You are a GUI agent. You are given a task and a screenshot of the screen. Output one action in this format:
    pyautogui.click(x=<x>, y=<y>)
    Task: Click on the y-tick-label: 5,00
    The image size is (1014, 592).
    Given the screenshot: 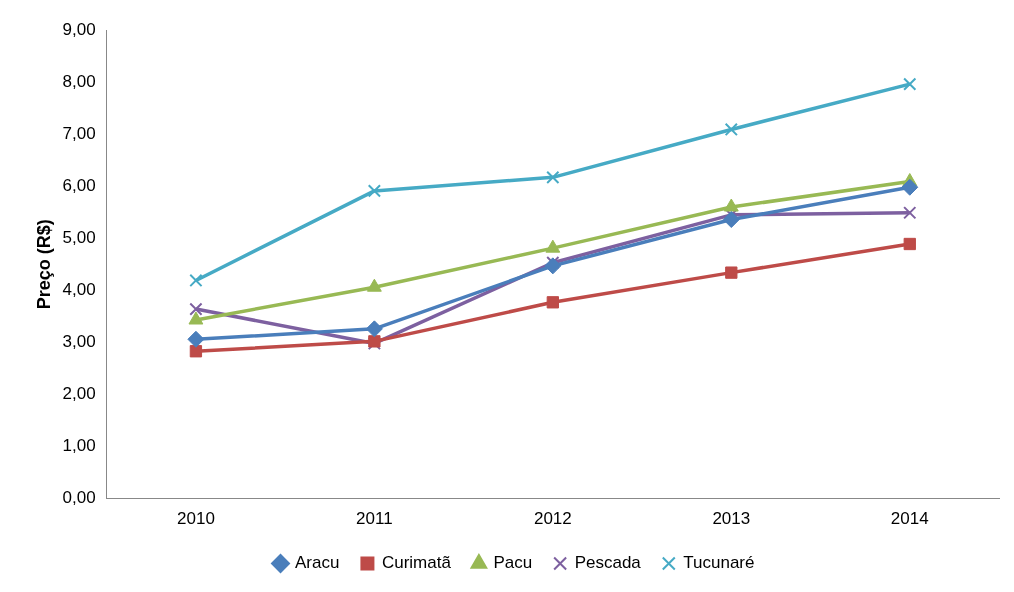 What is the action you would take?
    pyautogui.click(x=79, y=237)
    